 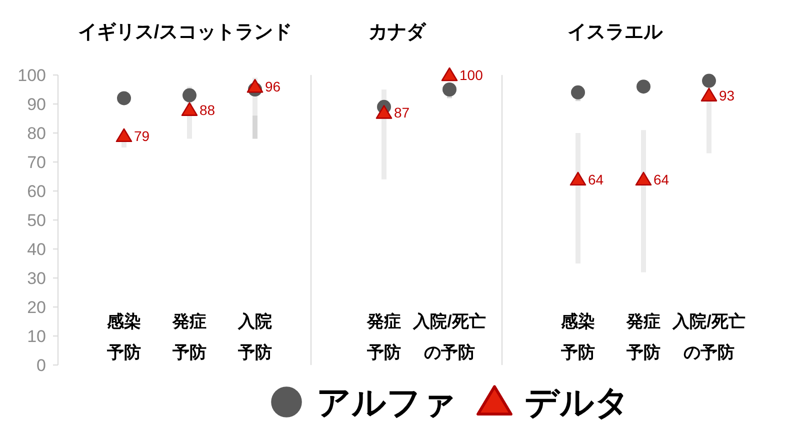 I want to click on legend-label: アルファ, so click(x=386, y=403).